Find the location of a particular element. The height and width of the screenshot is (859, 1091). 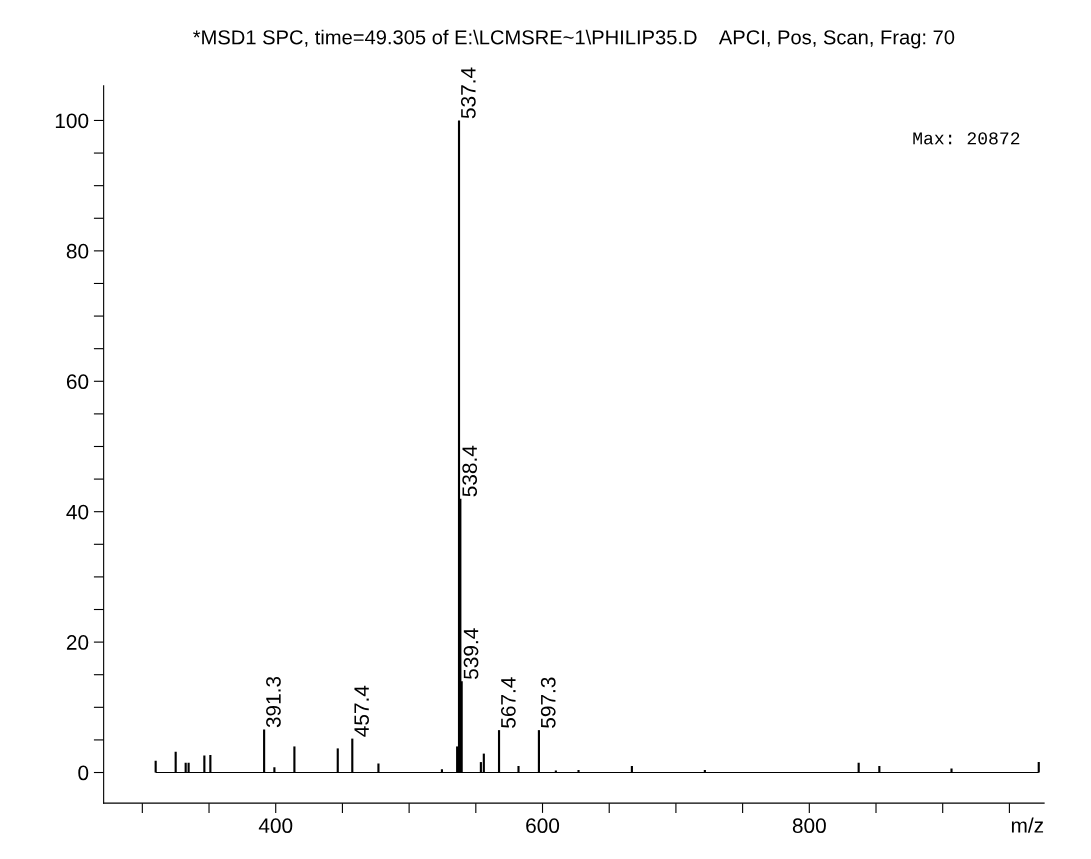

x-axis-title: m/z is located at coordinates (1027, 825).